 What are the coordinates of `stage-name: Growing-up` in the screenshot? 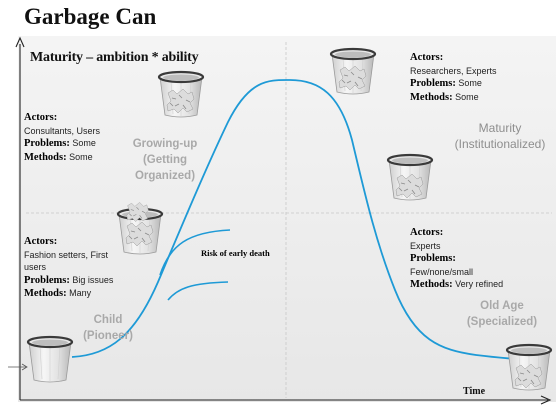 It's located at (165, 144).